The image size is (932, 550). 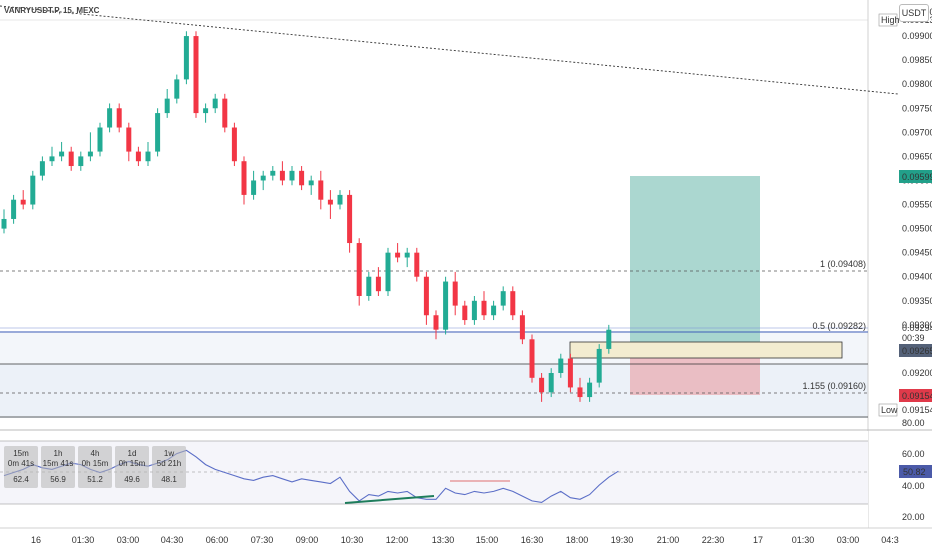 I want to click on time-tick: 04:3, so click(x=890, y=540).